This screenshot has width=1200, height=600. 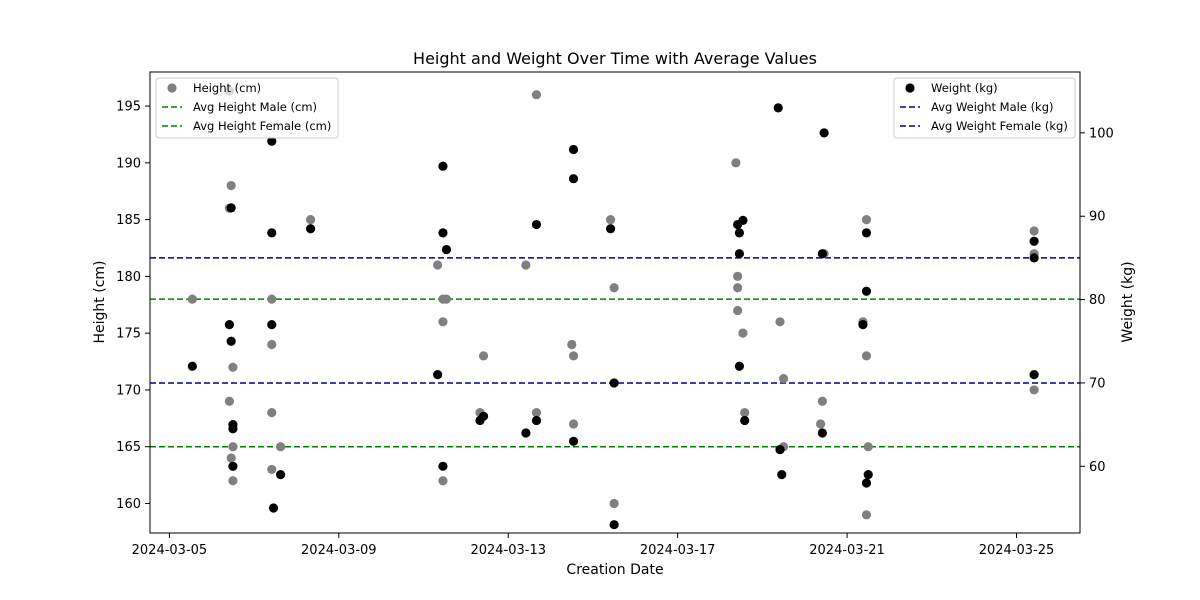 What do you see at coordinates (1097, 467) in the screenshot?
I see `y-right-tick-label: 60` at bounding box center [1097, 467].